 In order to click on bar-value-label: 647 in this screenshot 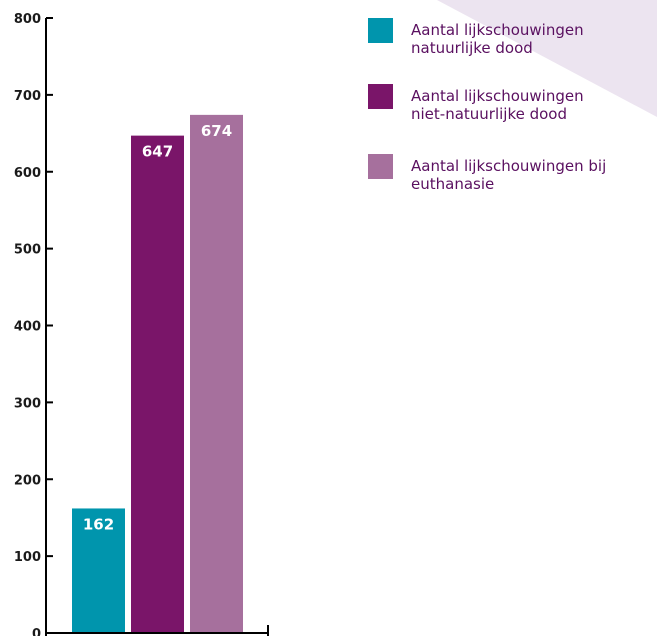, I will do `click(157, 152)`.